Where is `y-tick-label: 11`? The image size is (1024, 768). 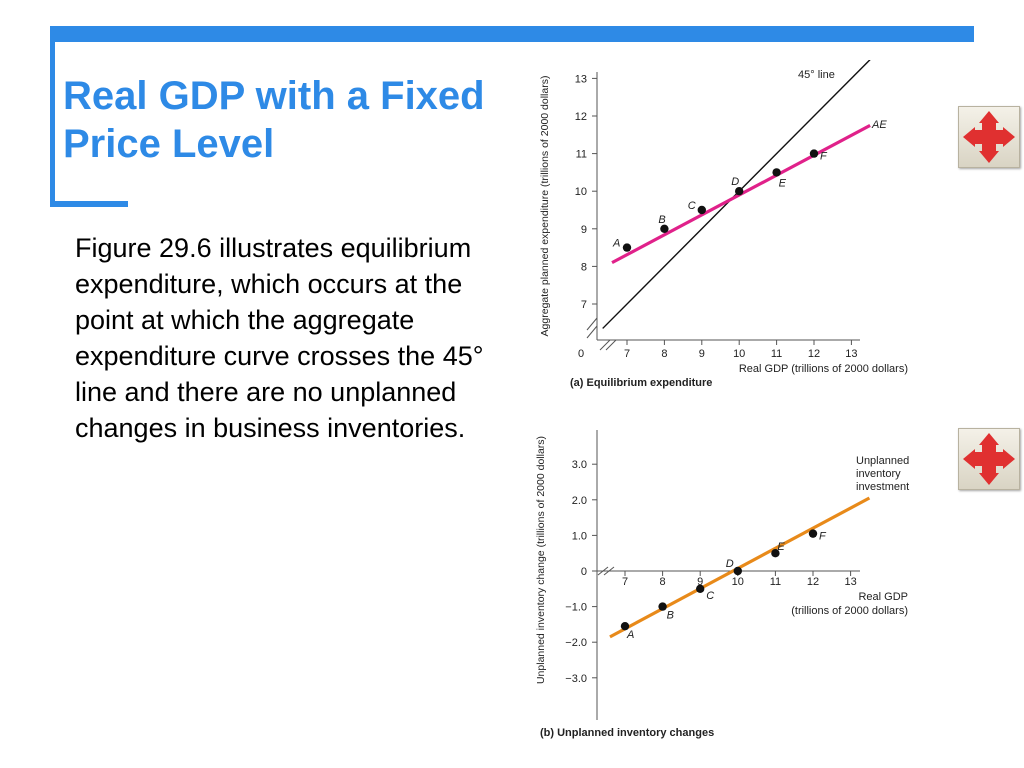
y-tick-label: 11 is located at coordinates (581, 155).